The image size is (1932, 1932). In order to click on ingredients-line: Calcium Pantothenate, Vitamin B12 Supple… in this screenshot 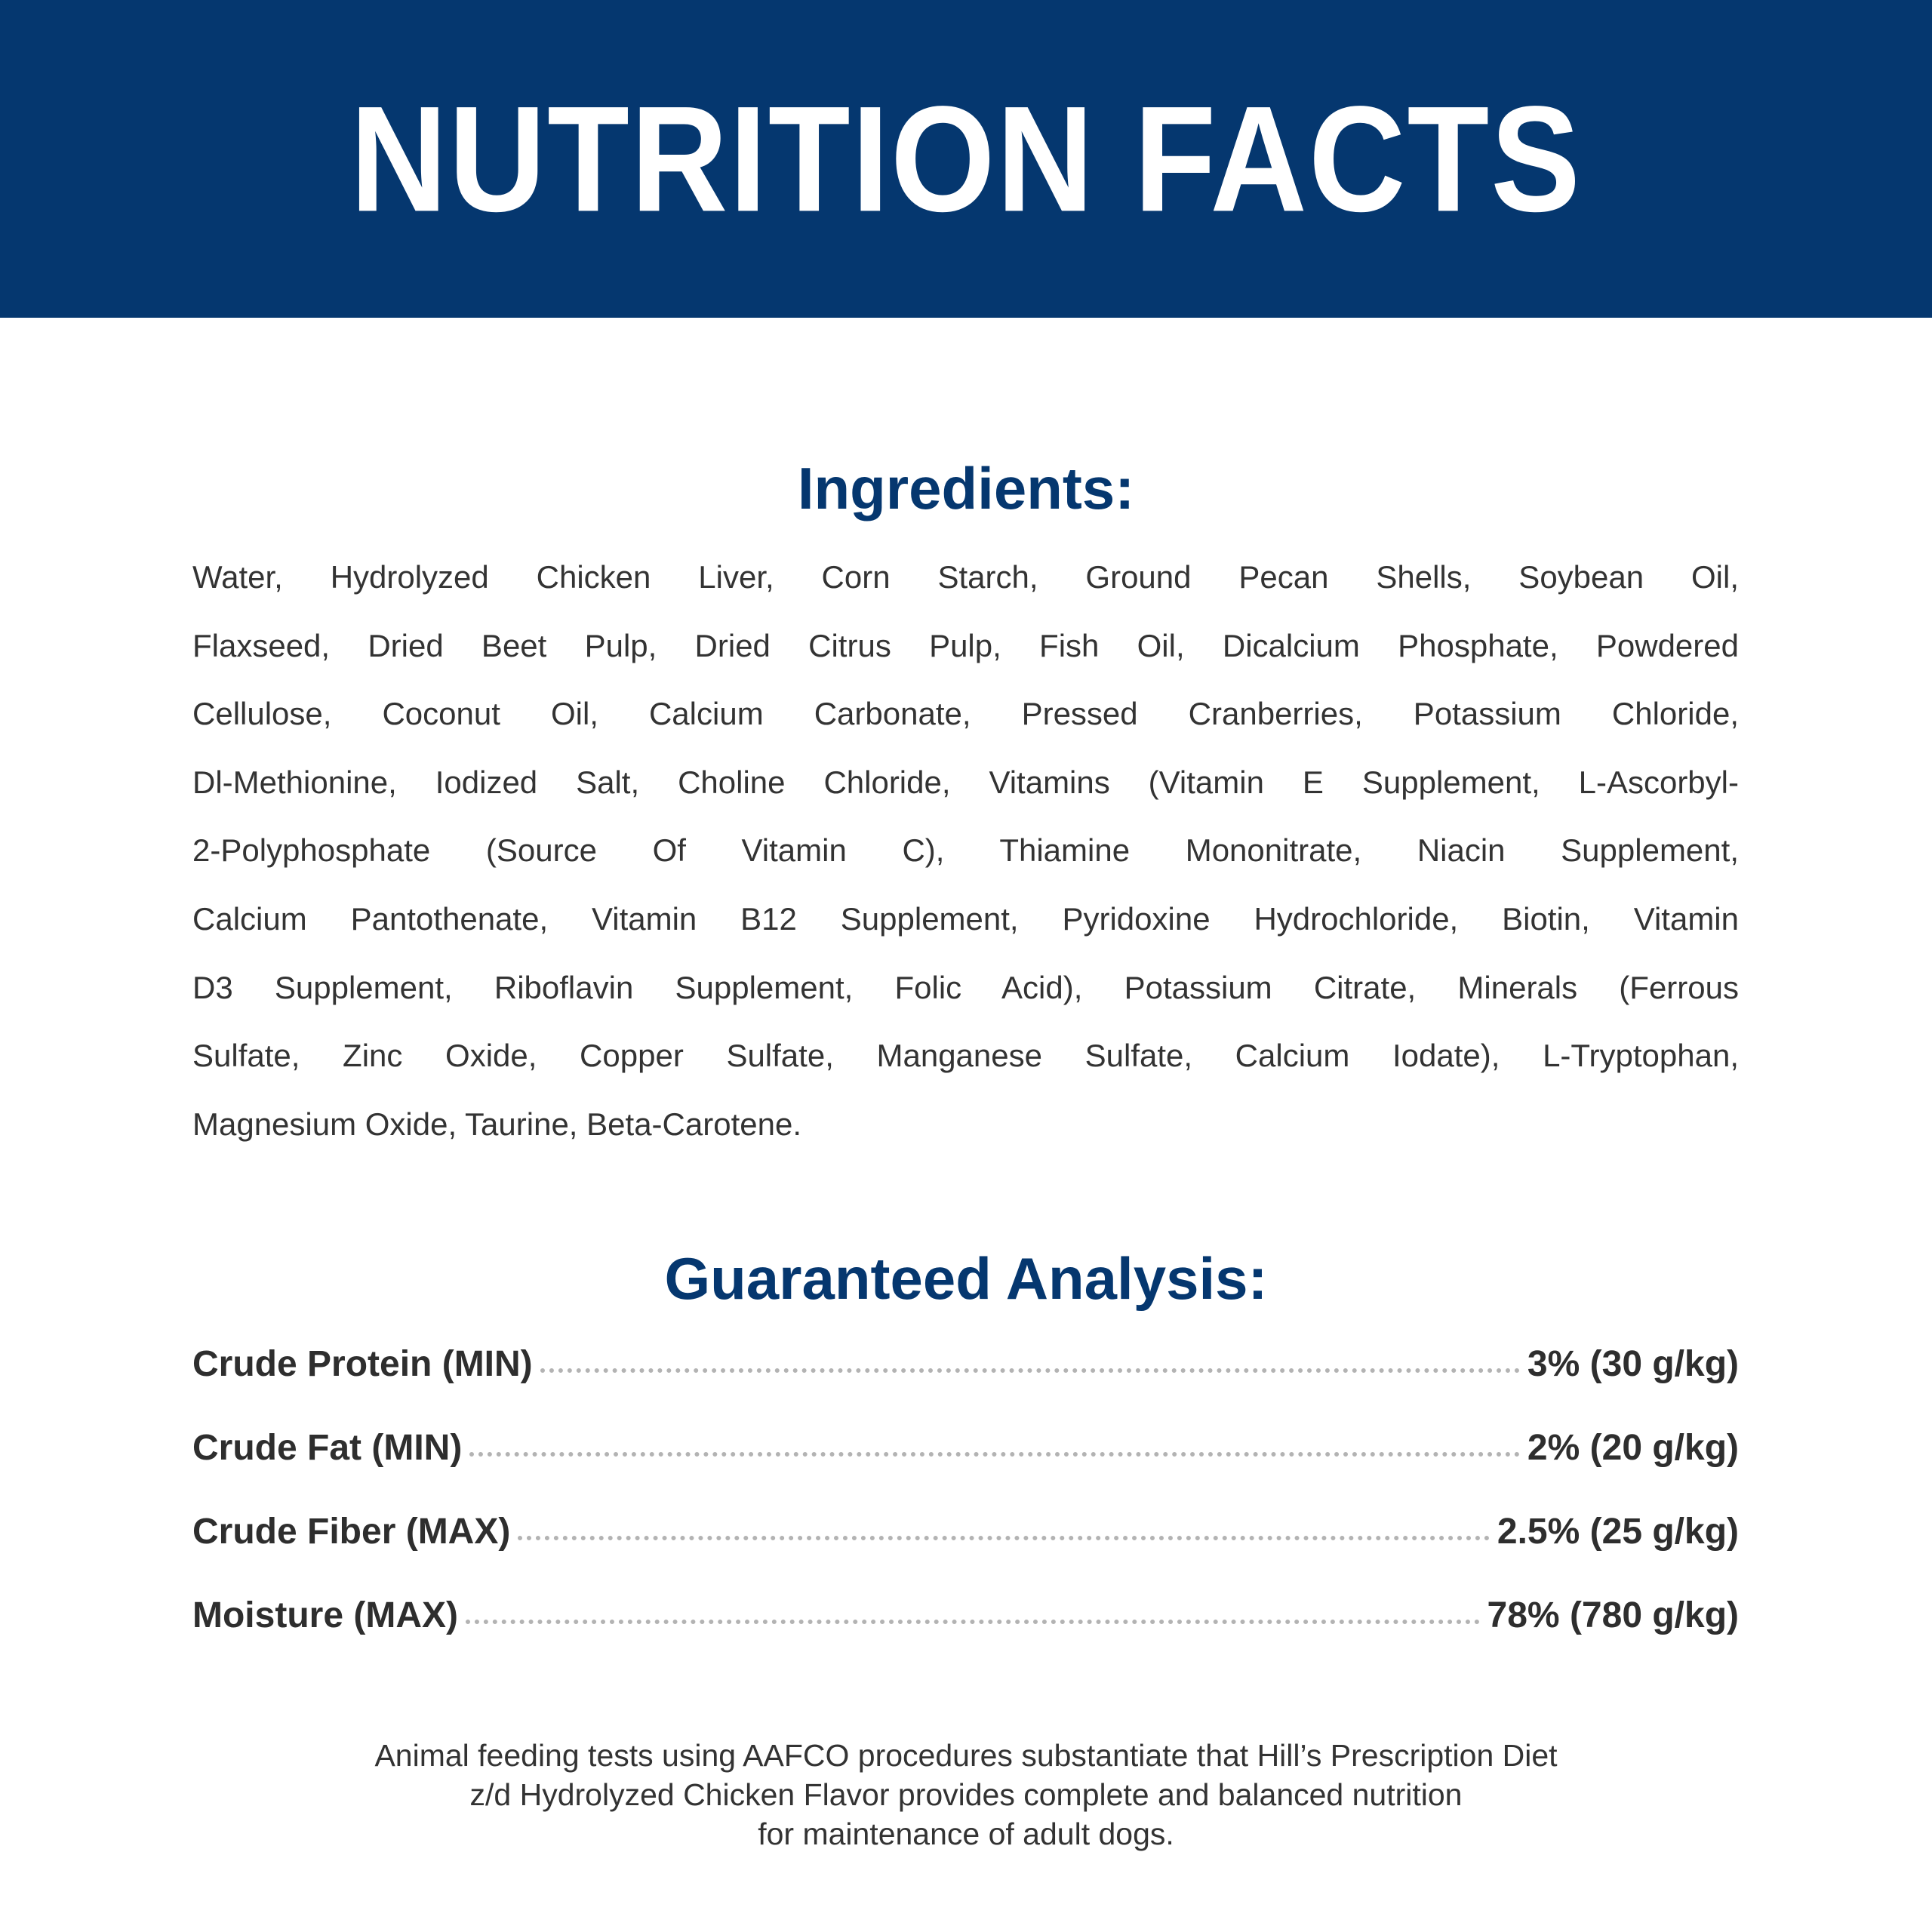, I will do `click(965, 918)`.